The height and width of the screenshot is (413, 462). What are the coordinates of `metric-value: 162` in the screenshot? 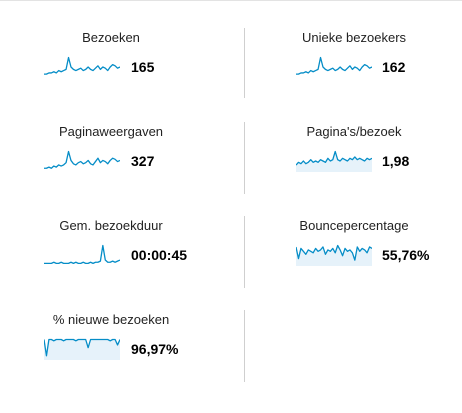 It's located at (394, 67).